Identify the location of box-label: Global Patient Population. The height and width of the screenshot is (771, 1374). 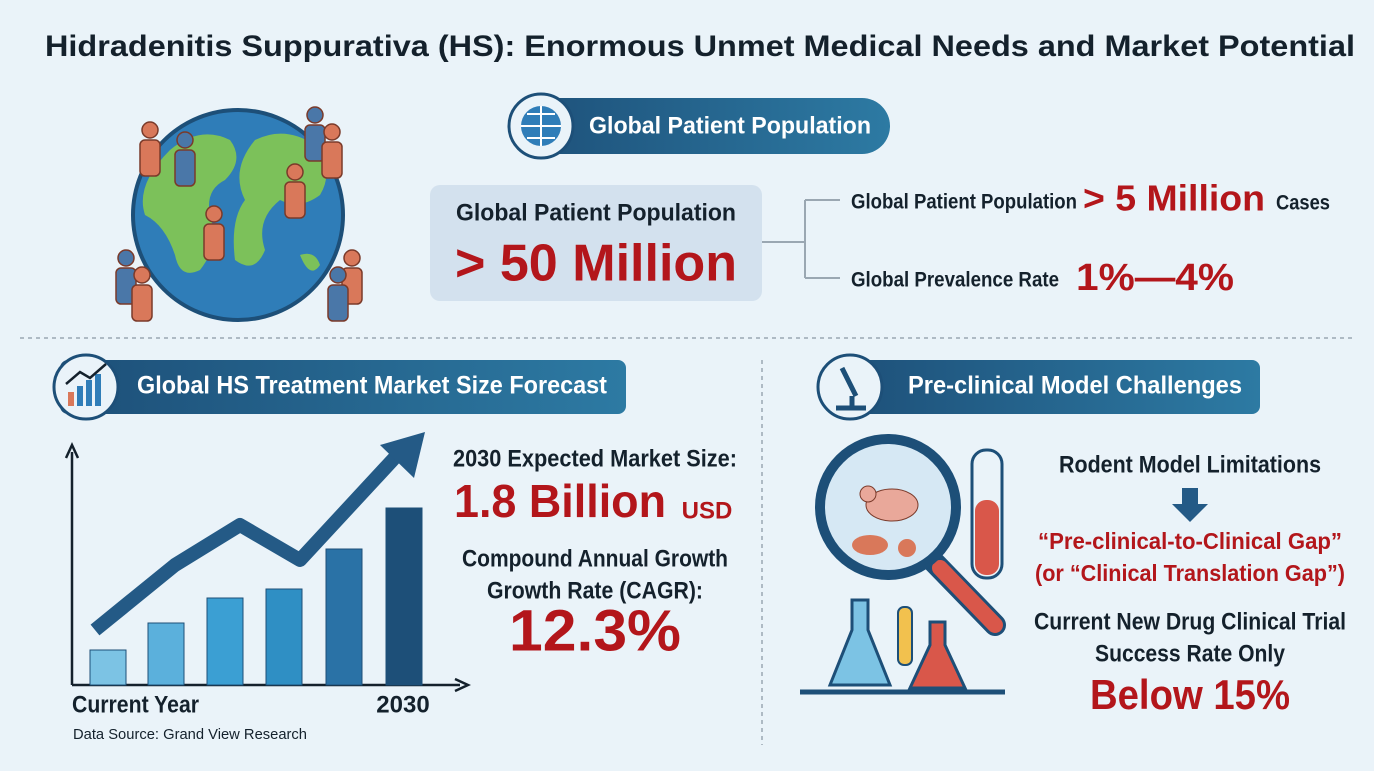
(596, 212).